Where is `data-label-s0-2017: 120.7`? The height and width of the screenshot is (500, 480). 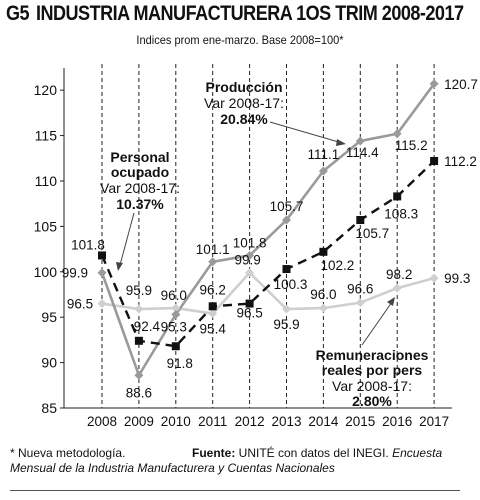
data-label-s0-2017: 120.7 is located at coordinates (461, 84).